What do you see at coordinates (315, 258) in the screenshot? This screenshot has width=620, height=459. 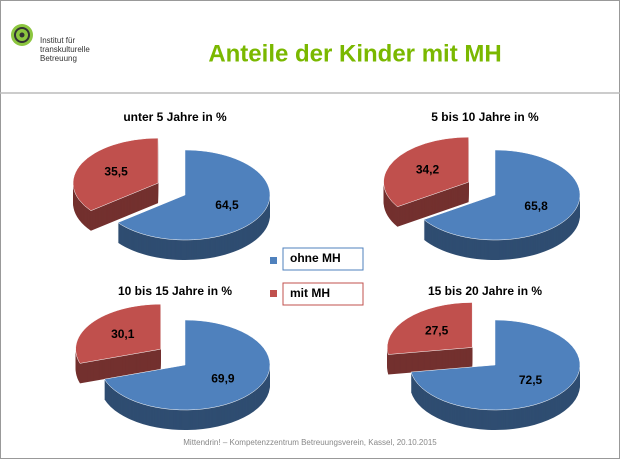 I see `legend-label: ohne MH` at bounding box center [315, 258].